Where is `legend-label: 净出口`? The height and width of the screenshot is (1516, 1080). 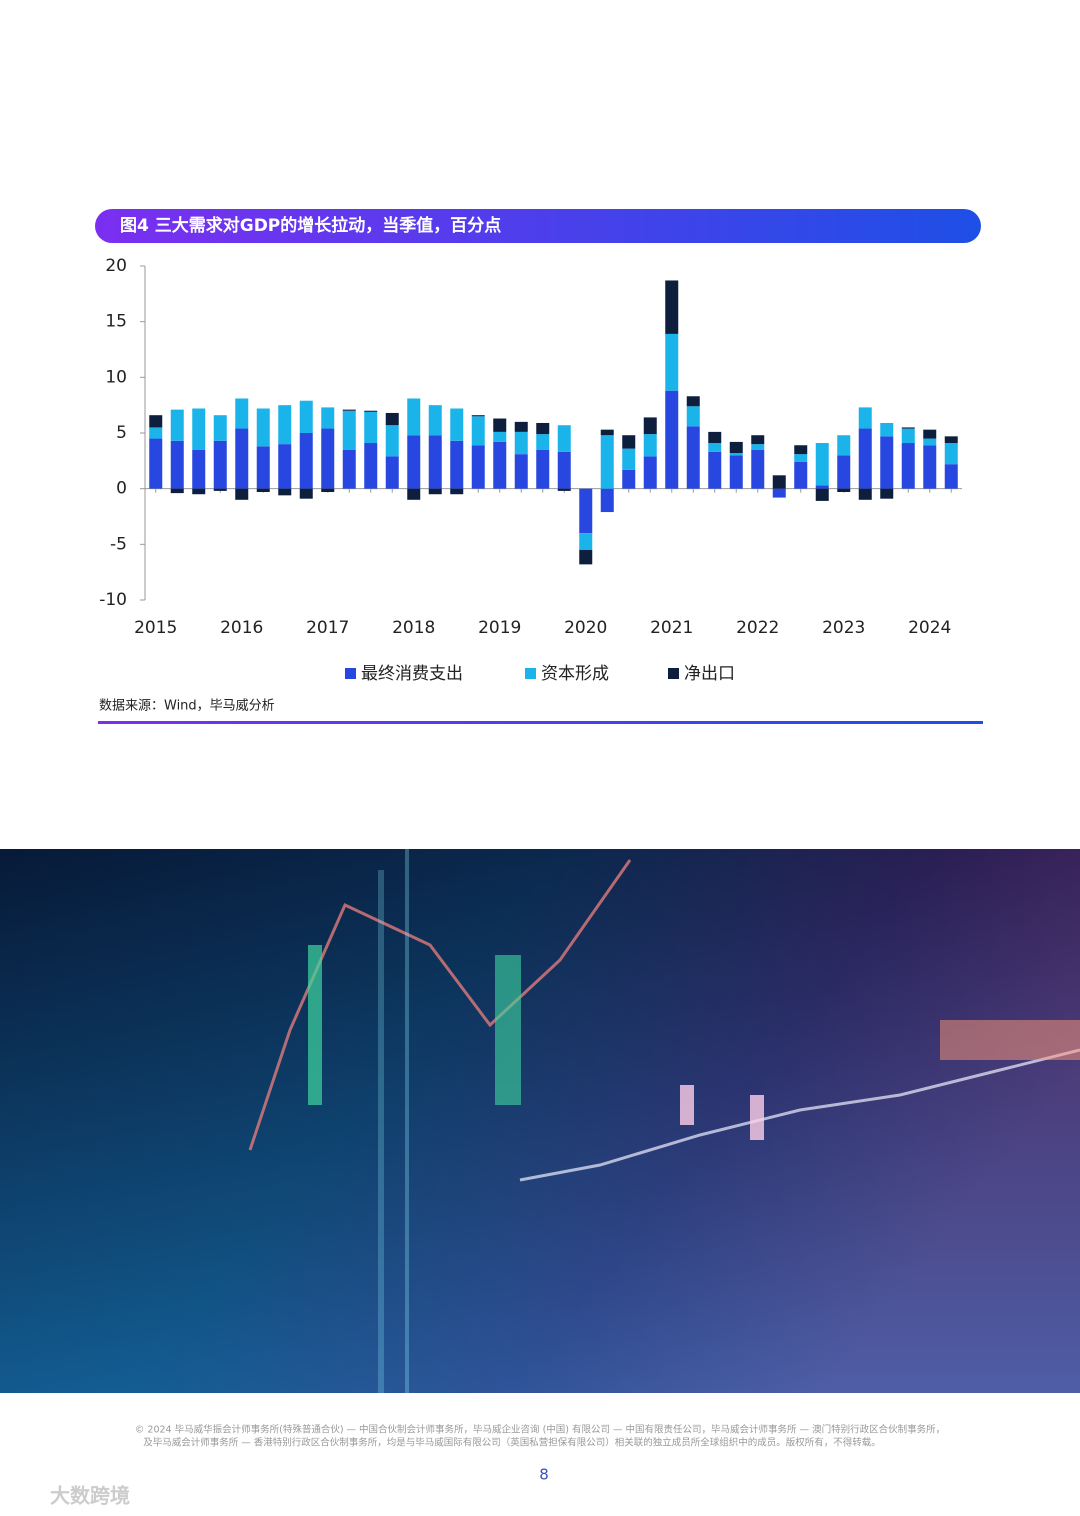 legend-label: 净出口 is located at coordinates (709, 674).